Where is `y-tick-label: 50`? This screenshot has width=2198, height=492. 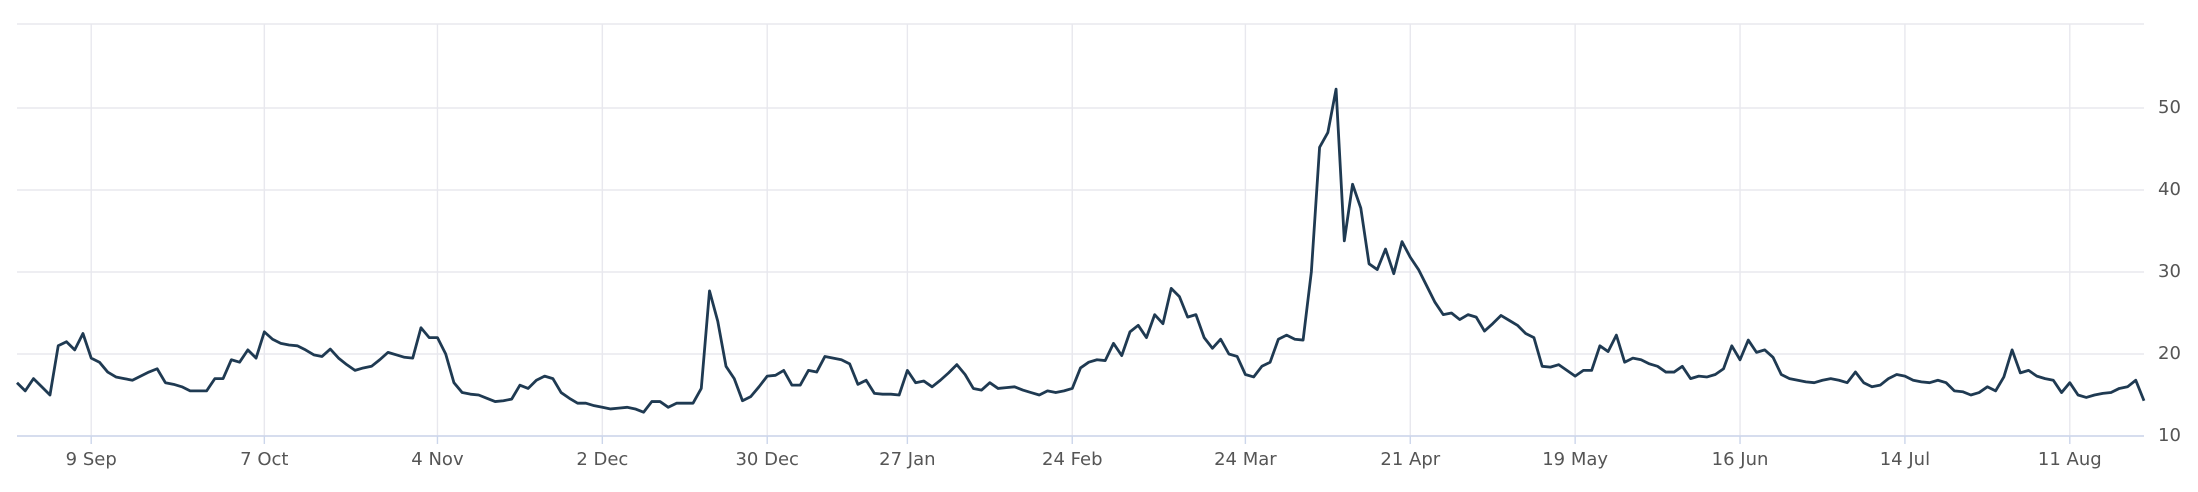
y-tick-label: 50 is located at coordinates (2169, 107).